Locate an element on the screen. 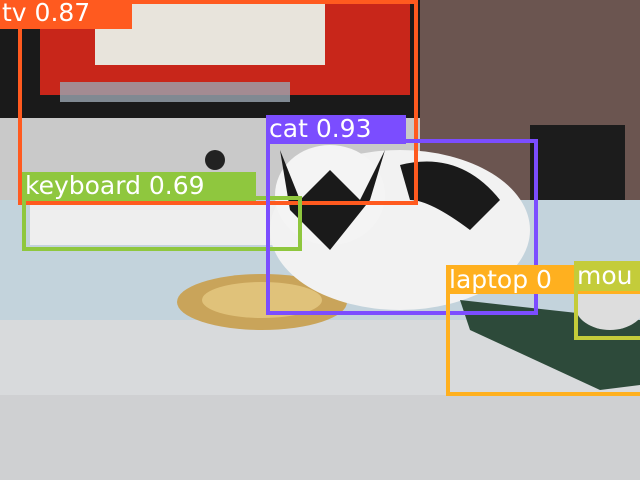 This screenshot has width=640, height=480. detection-label: tv 0.87 is located at coordinates (46, 13).